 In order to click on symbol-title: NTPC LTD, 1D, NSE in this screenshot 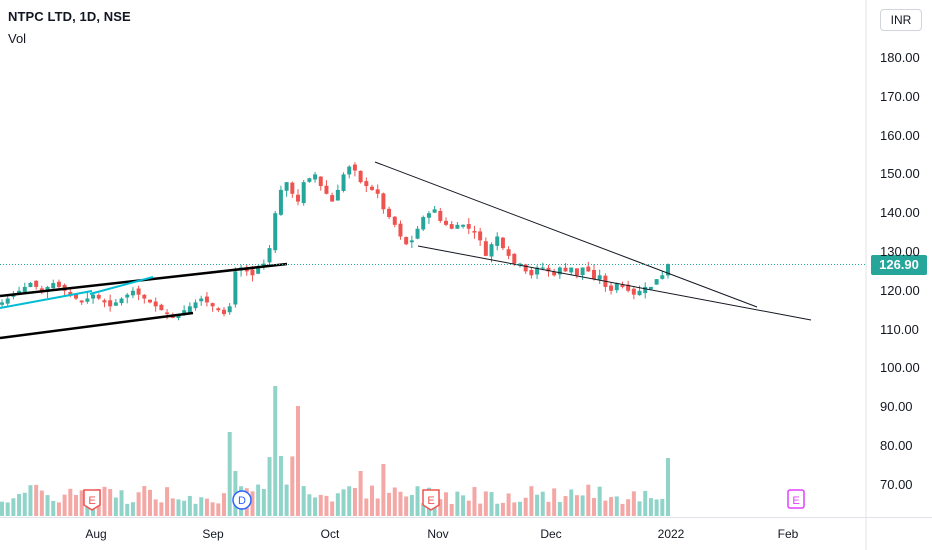, I will do `click(69, 16)`.